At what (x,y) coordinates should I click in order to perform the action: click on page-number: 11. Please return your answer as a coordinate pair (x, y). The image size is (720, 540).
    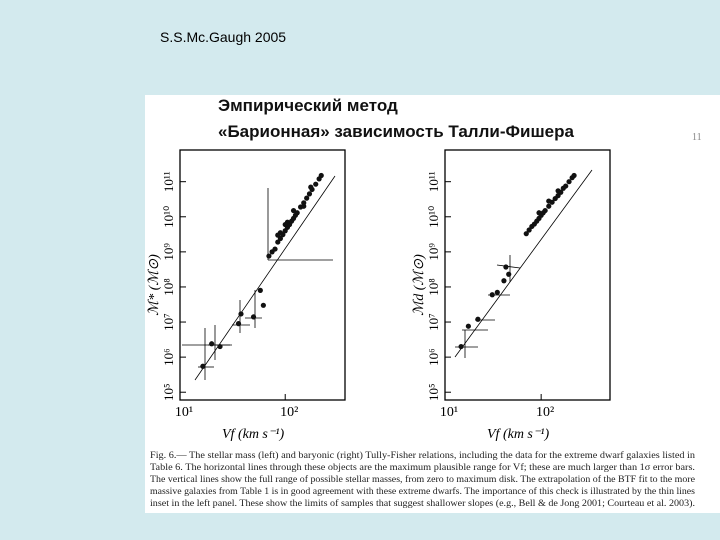
    Looking at the image, I should click on (697, 137).